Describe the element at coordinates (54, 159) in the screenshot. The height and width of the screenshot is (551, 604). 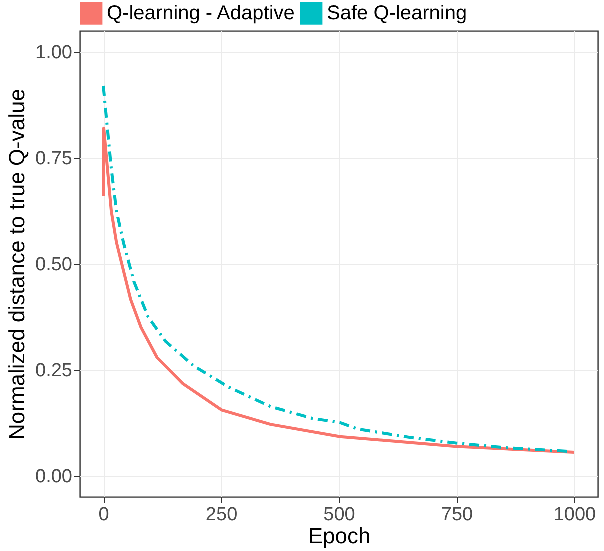
I see `y-tick-label: 0.75` at that location.